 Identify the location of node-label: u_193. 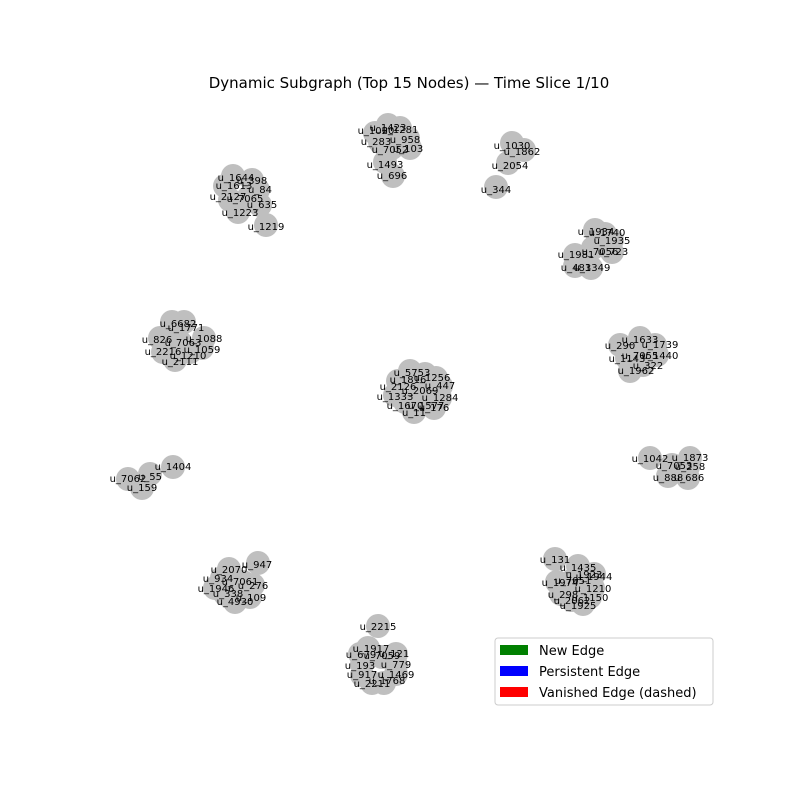
(360, 666).